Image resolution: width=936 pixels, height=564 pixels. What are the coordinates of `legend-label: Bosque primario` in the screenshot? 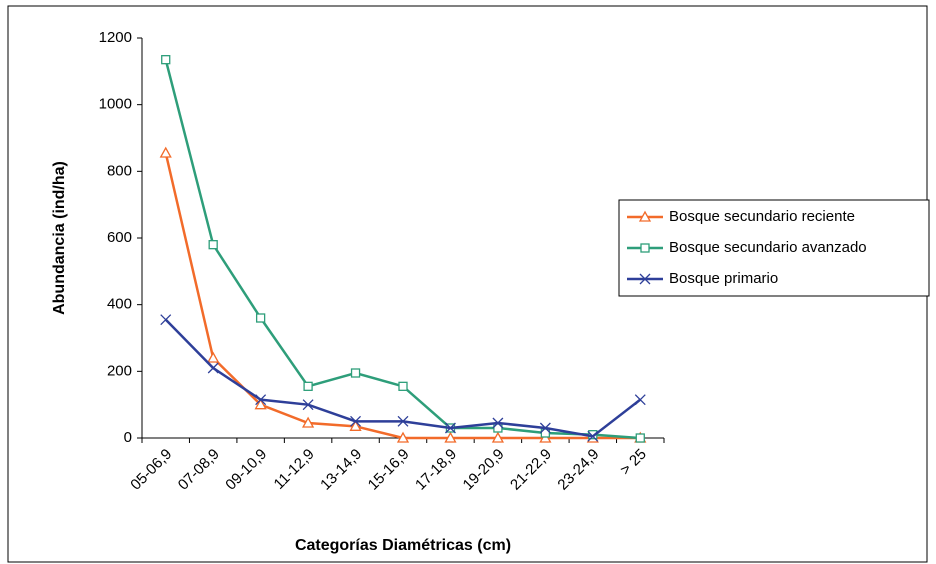 It's located at (723, 278).